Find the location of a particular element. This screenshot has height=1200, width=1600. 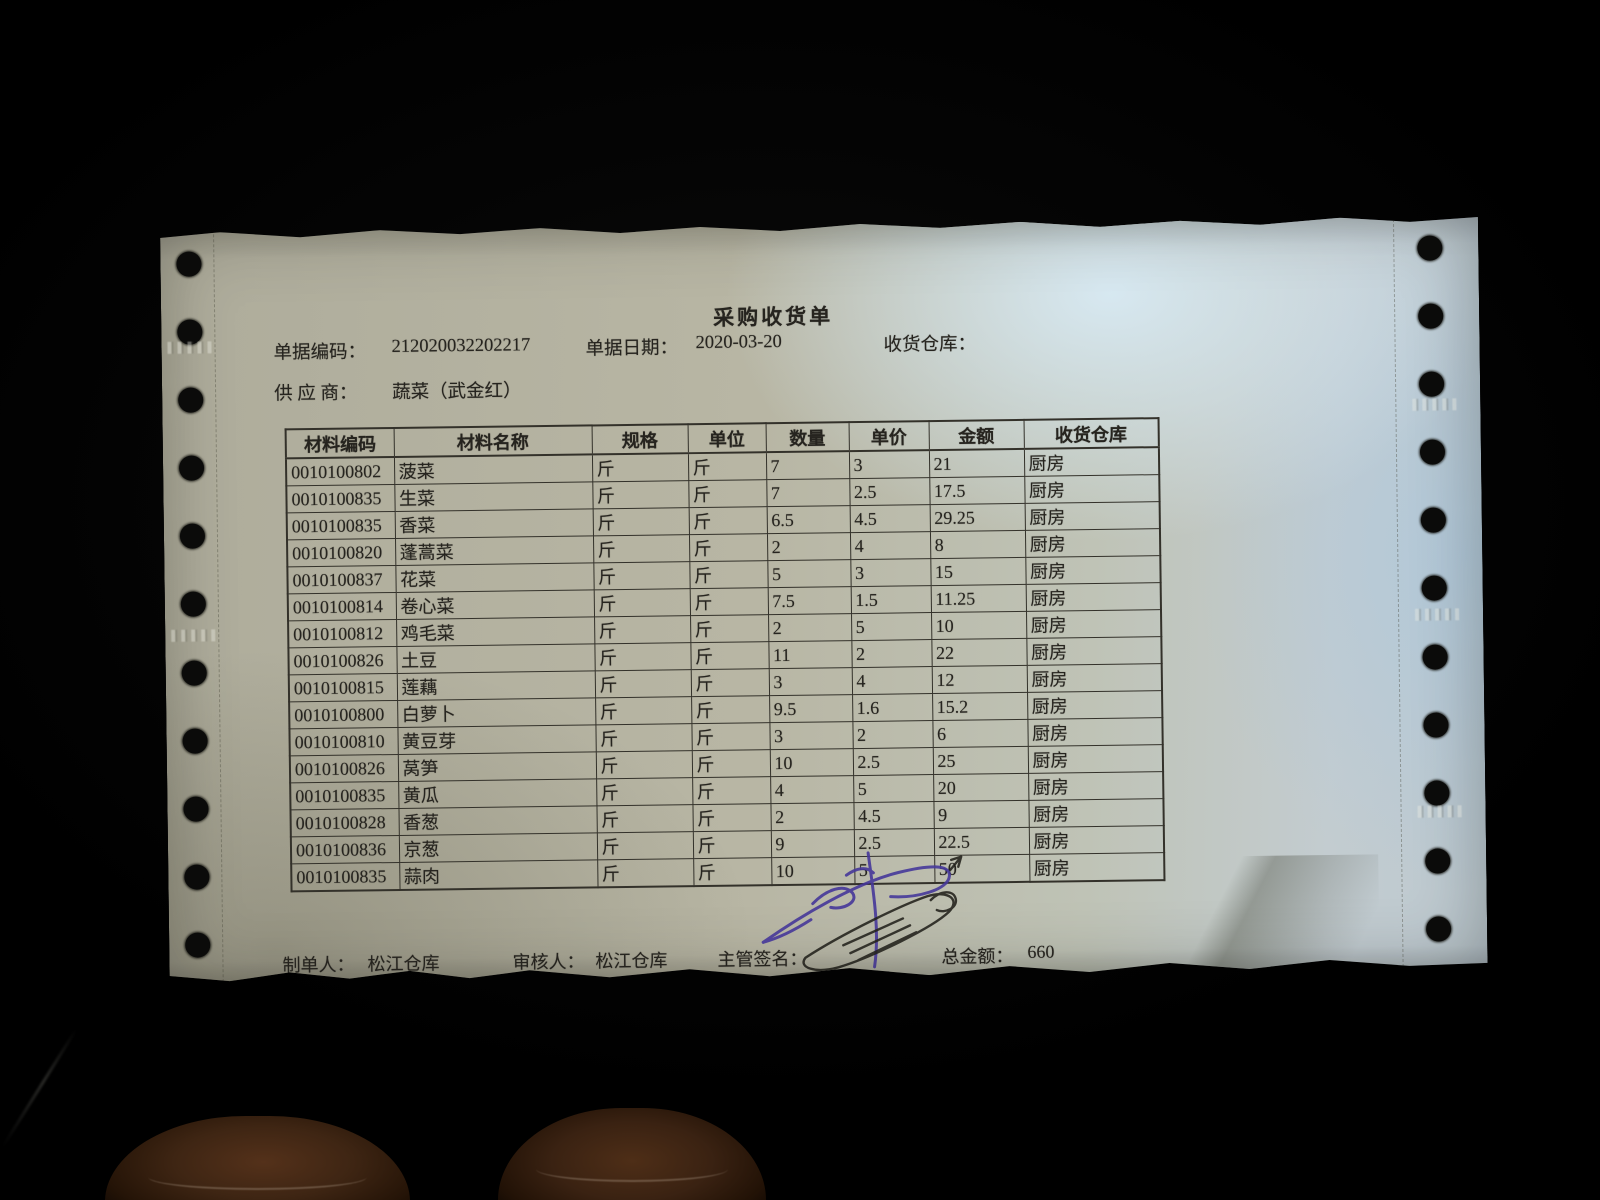

doc-date-value: 2020-03-20 is located at coordinates (738, 342).